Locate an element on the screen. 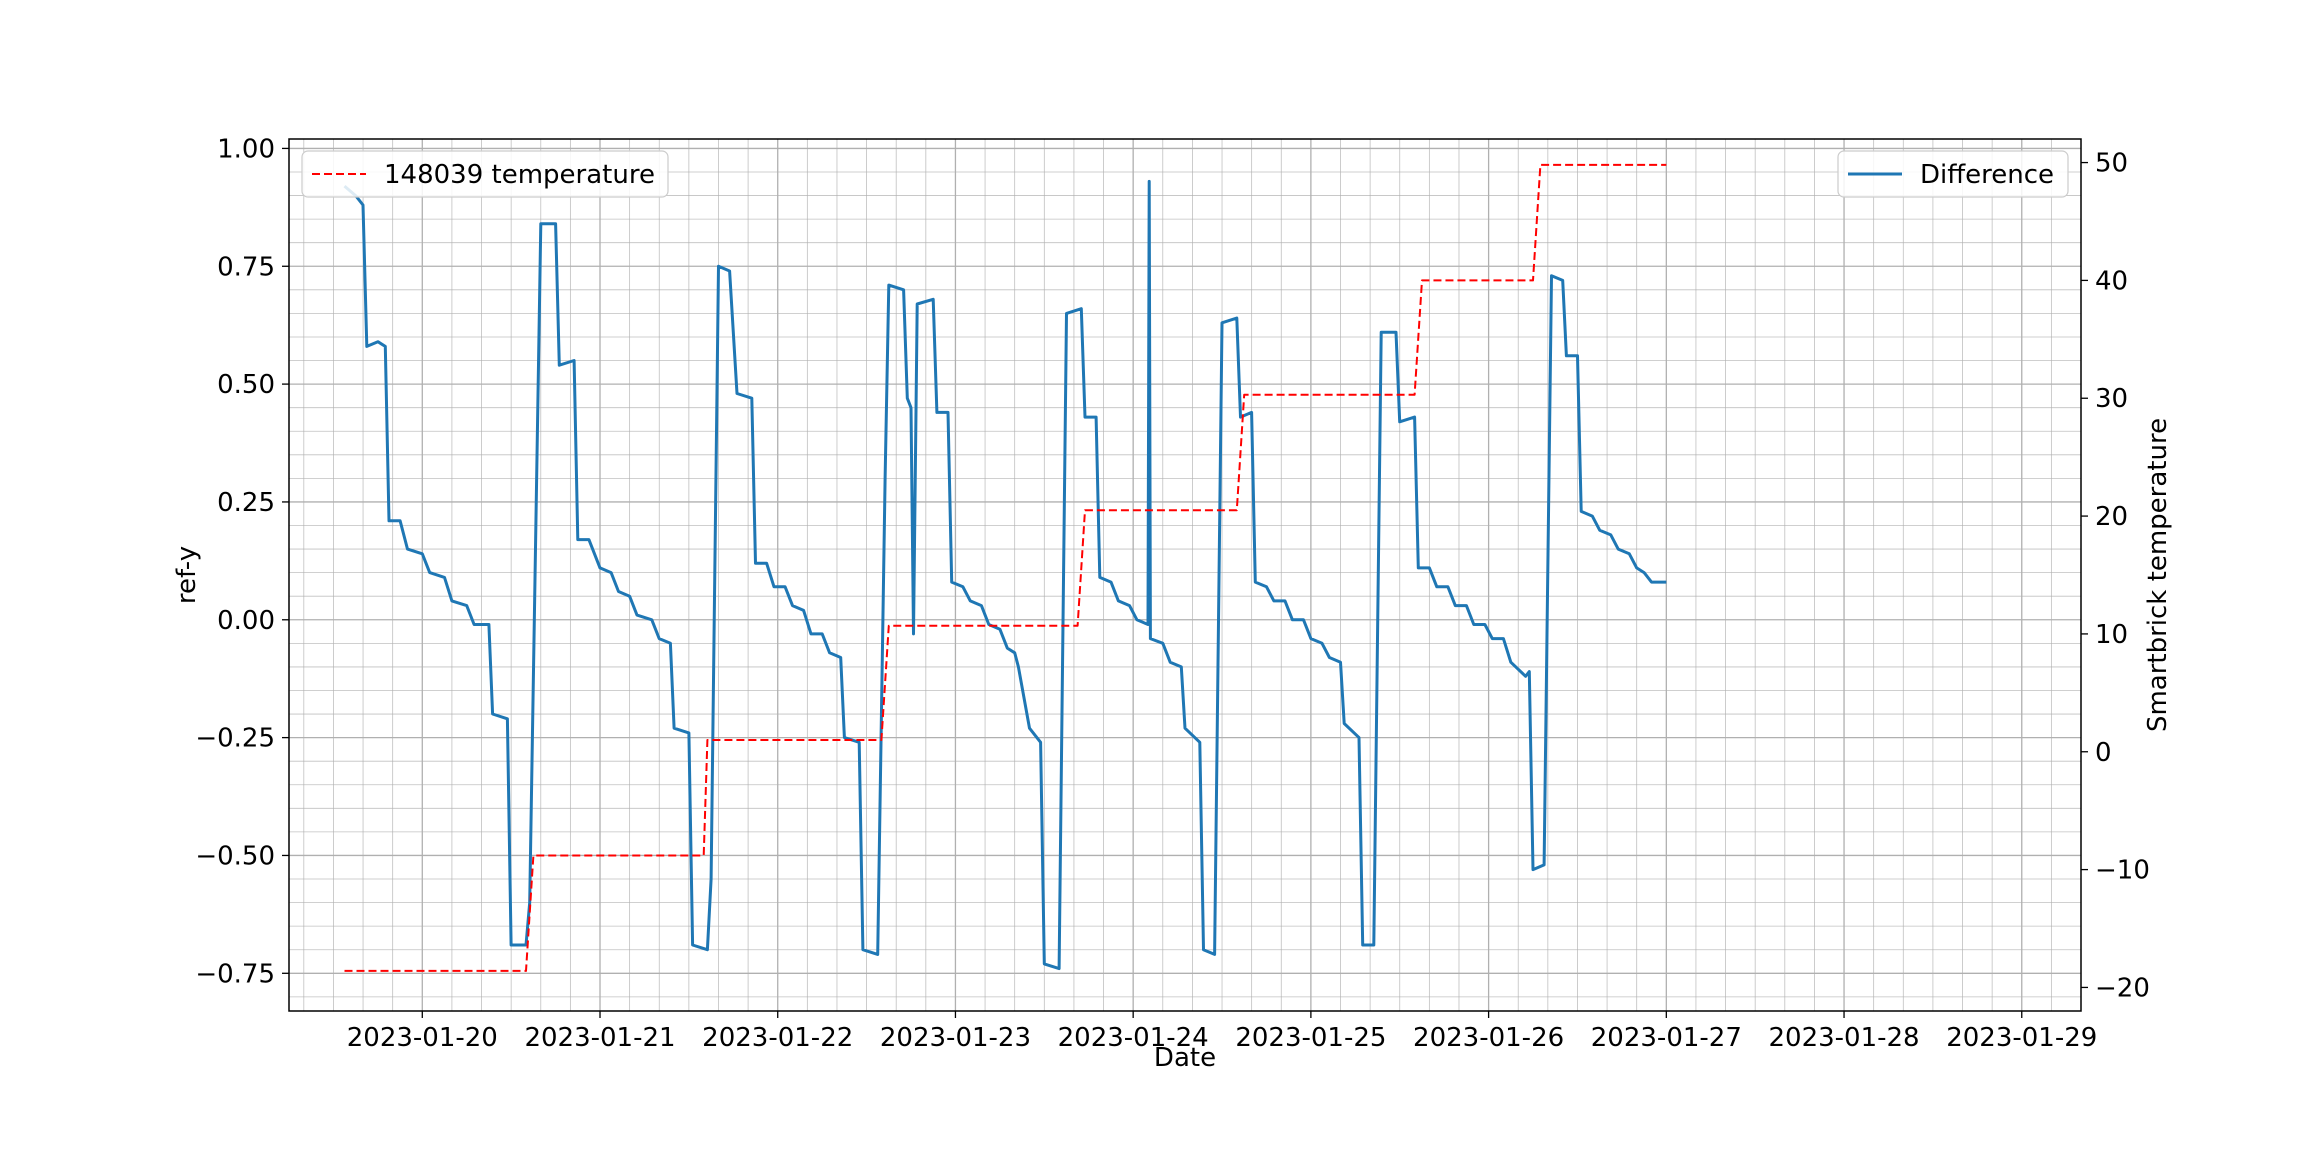 The width and height of the screenshot is (2304, 1152). left-y-tick-label: 0.50 is located at coordinates (246, 385).